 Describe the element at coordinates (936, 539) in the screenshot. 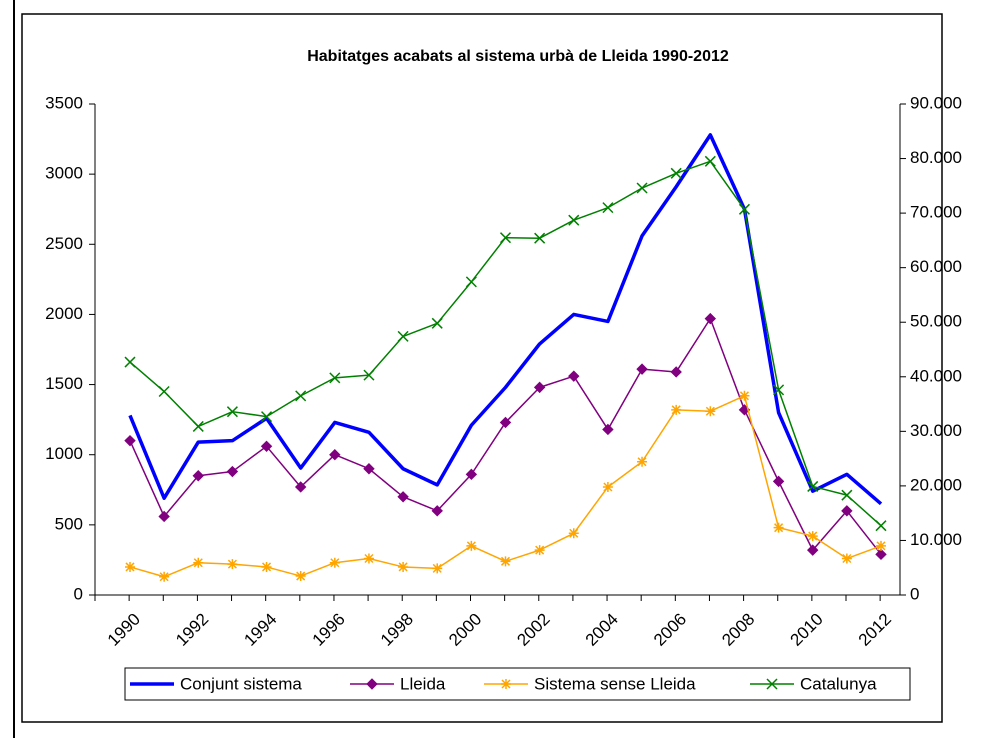

I see `y2-tick-label: 10.000` at that location.